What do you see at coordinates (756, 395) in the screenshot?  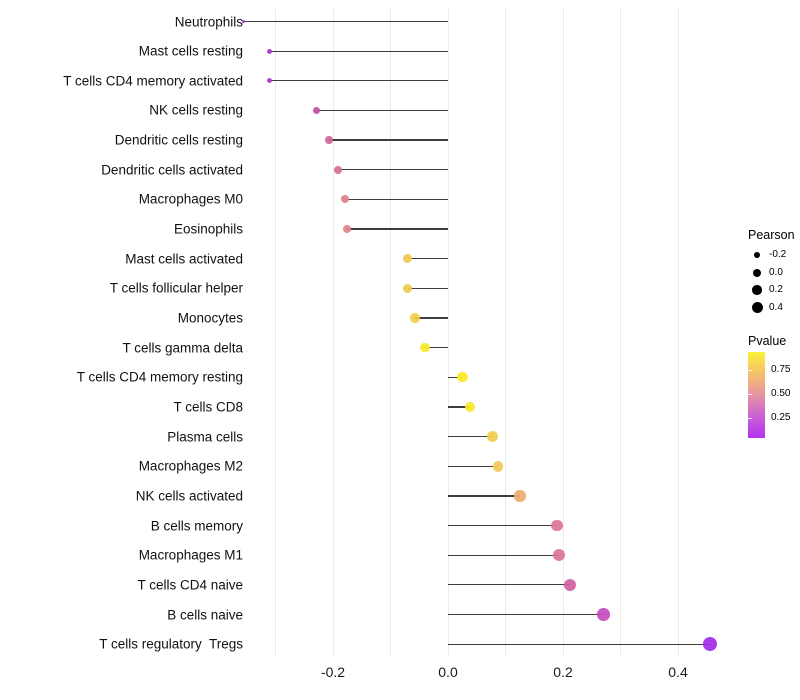 I see `legend-color-gradient-bar` at bounding box center [756, 395].